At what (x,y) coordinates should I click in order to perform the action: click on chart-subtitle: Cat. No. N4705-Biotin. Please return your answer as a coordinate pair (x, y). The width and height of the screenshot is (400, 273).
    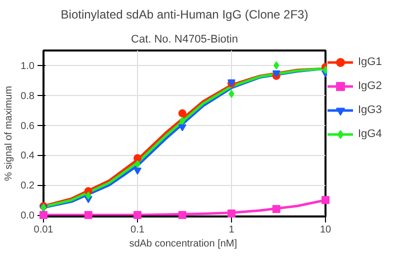
    Looking at the image, I should click on (184, 40).